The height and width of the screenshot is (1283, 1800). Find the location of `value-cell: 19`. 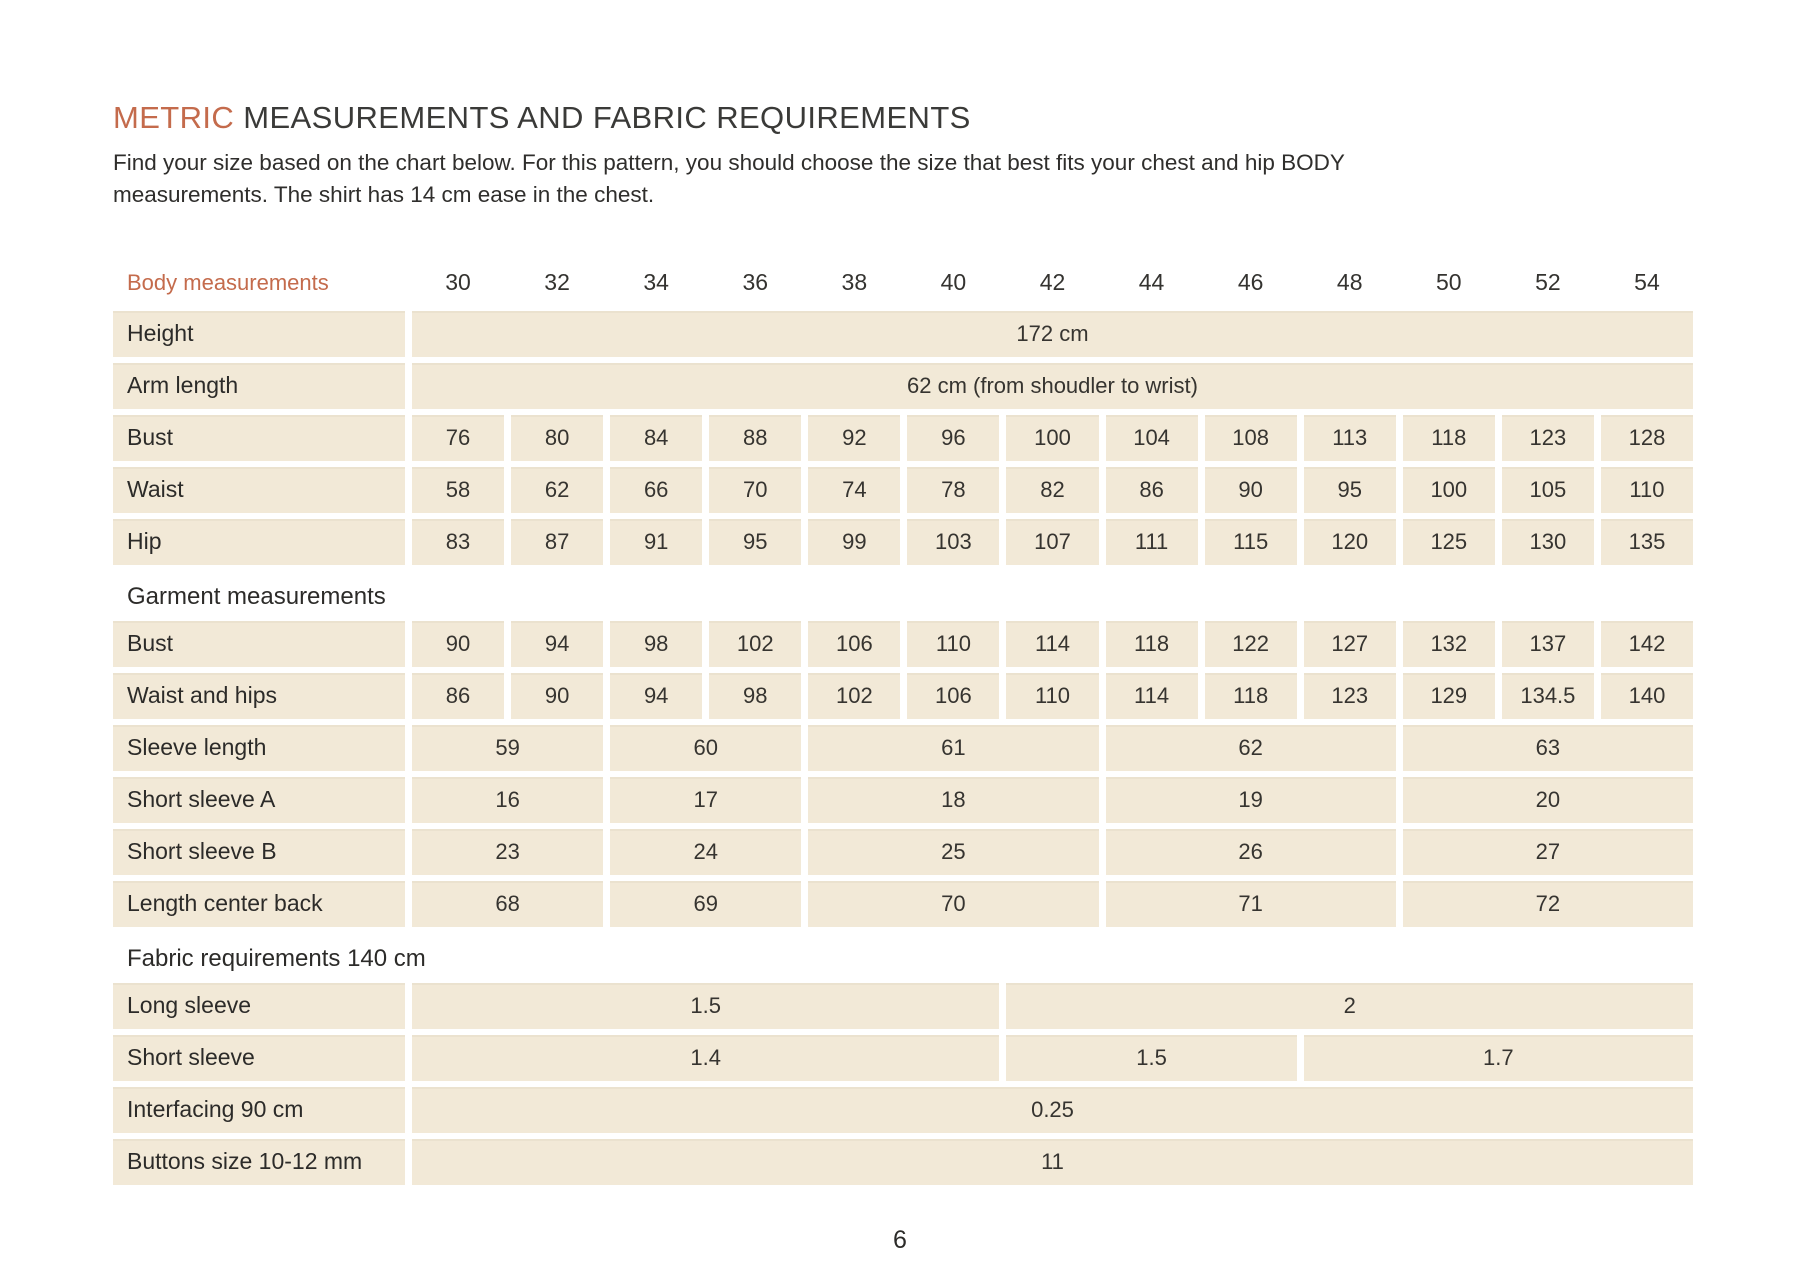

value-cell: 19 is located at coordinates (1250, 799).